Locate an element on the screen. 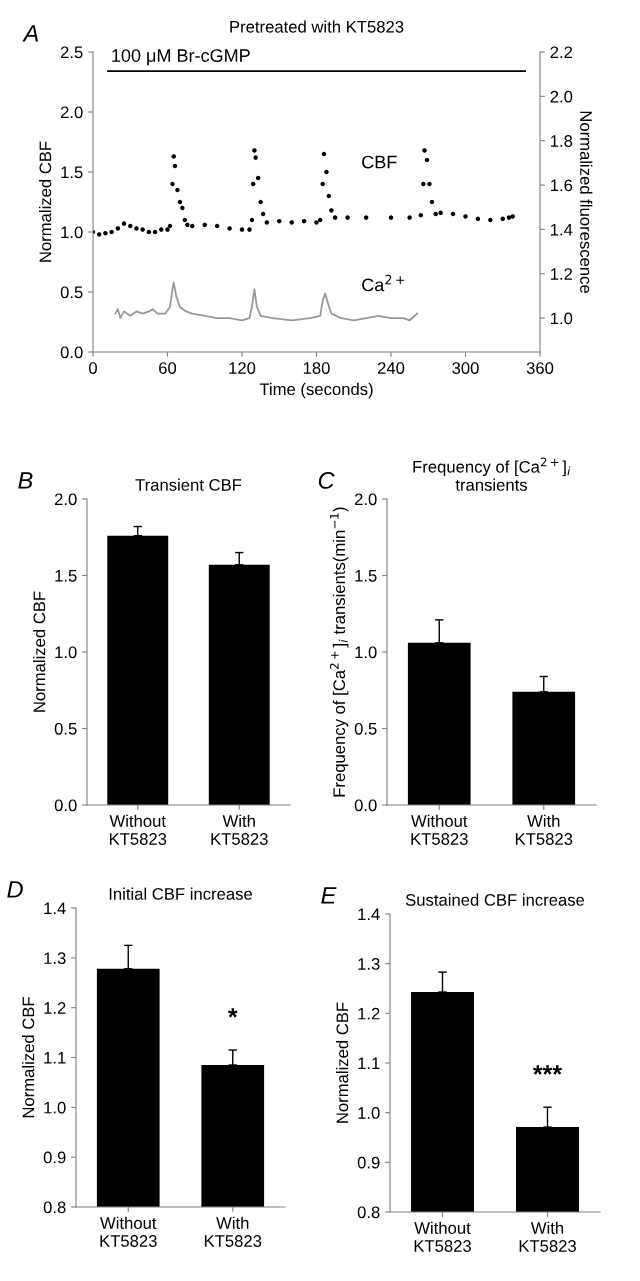  chart-title: Frequency of [Ca$^{2+}$]$_{i}$ transients is located at coordinates (492, 474).